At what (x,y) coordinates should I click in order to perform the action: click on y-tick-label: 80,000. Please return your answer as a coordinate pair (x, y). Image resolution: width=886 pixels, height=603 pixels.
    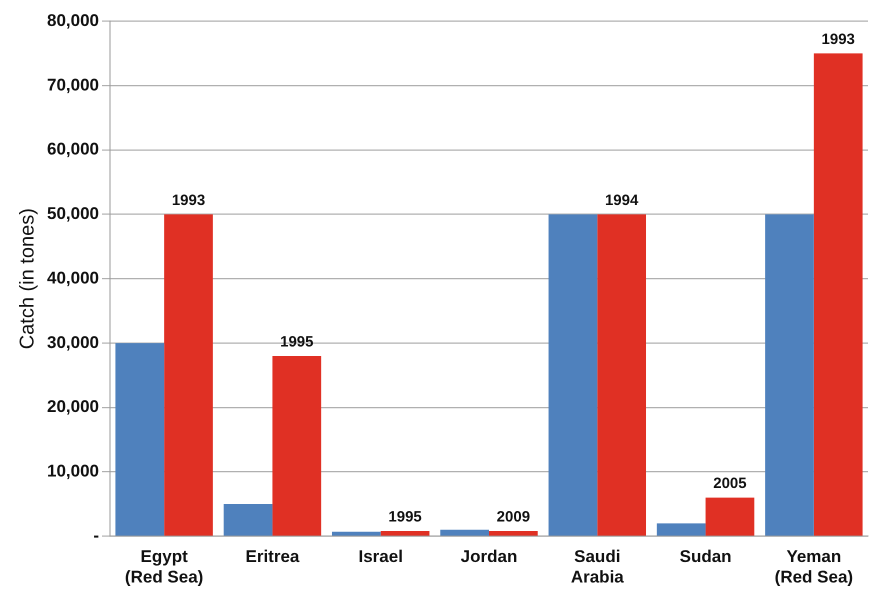
    Looking at the image, I should click on (72, 20).